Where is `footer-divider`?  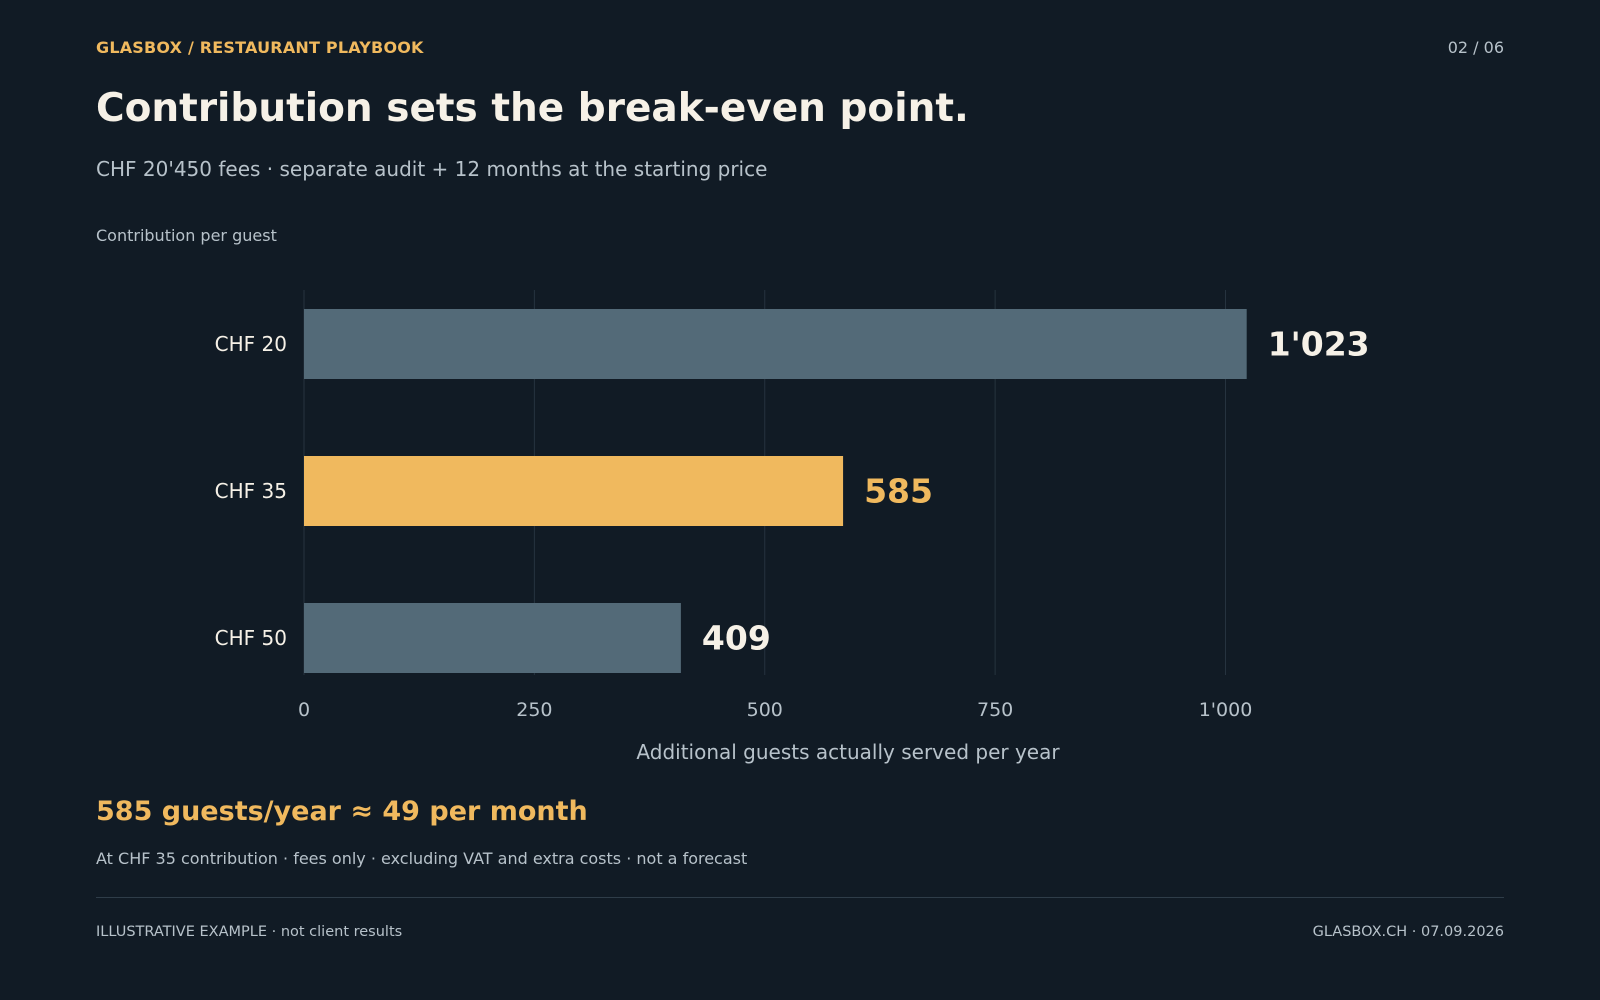
footer-divider is located at coordinates (800, 897).